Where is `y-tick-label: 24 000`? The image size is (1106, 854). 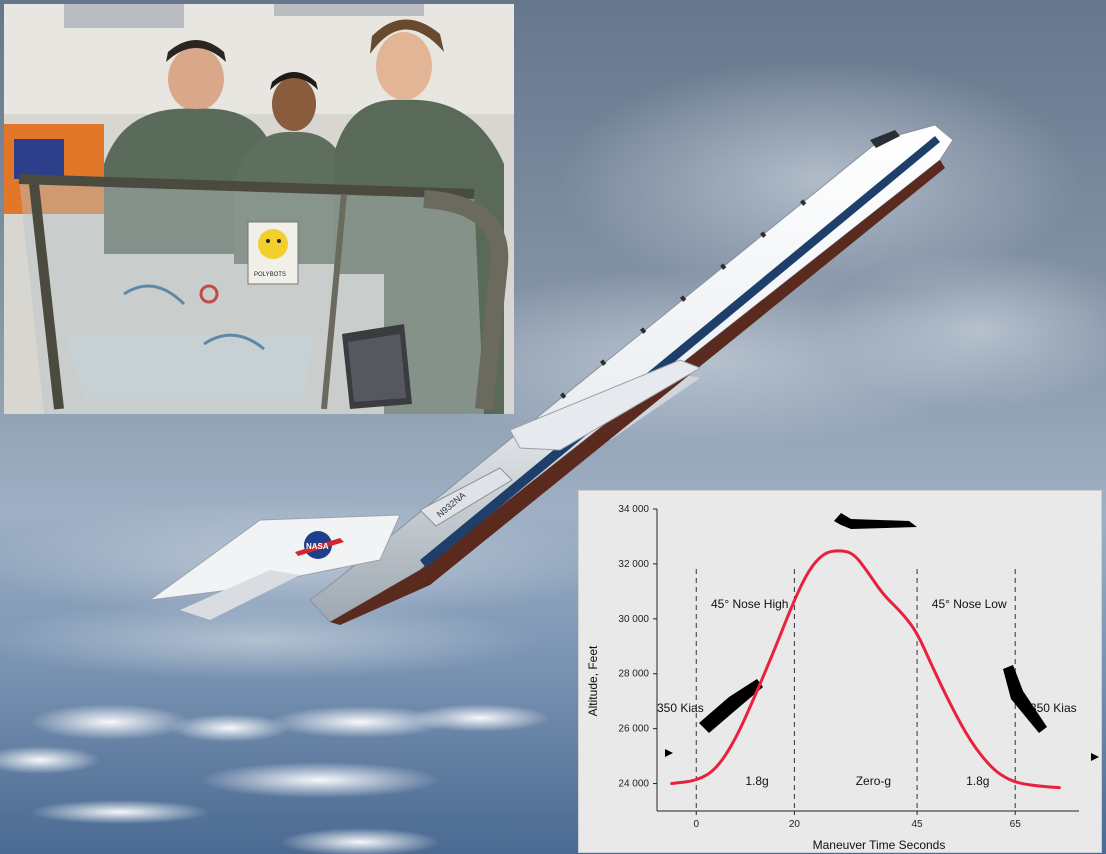 y-tick-label: 24 000 is located at coordinates (633, 784).